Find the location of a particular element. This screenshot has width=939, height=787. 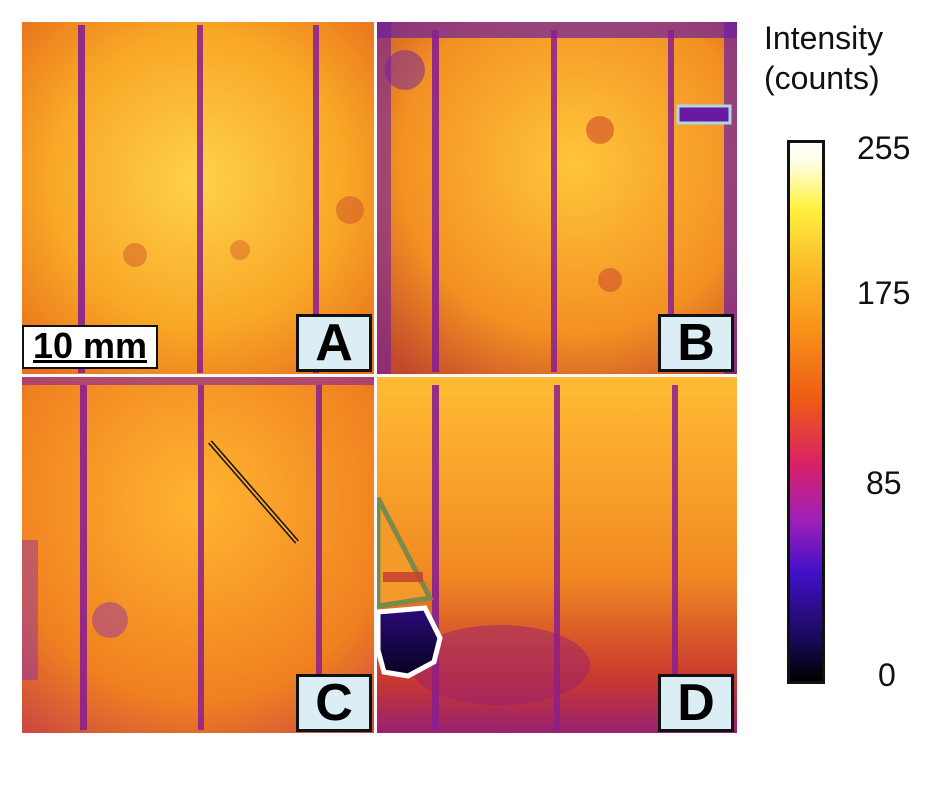

region-of-interest-marker is located at coordinates (704, 114).